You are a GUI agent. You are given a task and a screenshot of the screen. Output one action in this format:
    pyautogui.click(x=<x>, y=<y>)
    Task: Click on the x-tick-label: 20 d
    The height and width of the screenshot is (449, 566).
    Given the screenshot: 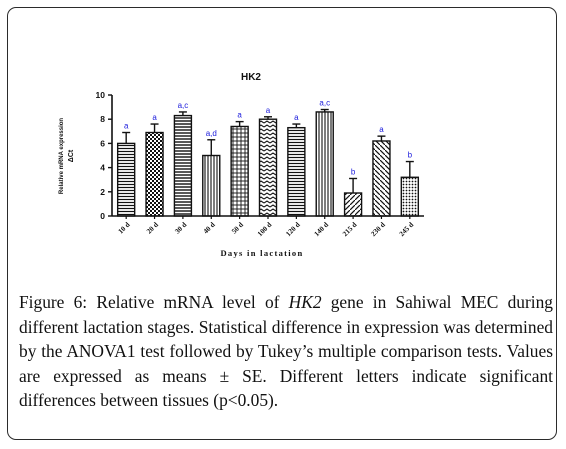 What is the action you would take?
    pyautogui.click(x=152, y=228)
    